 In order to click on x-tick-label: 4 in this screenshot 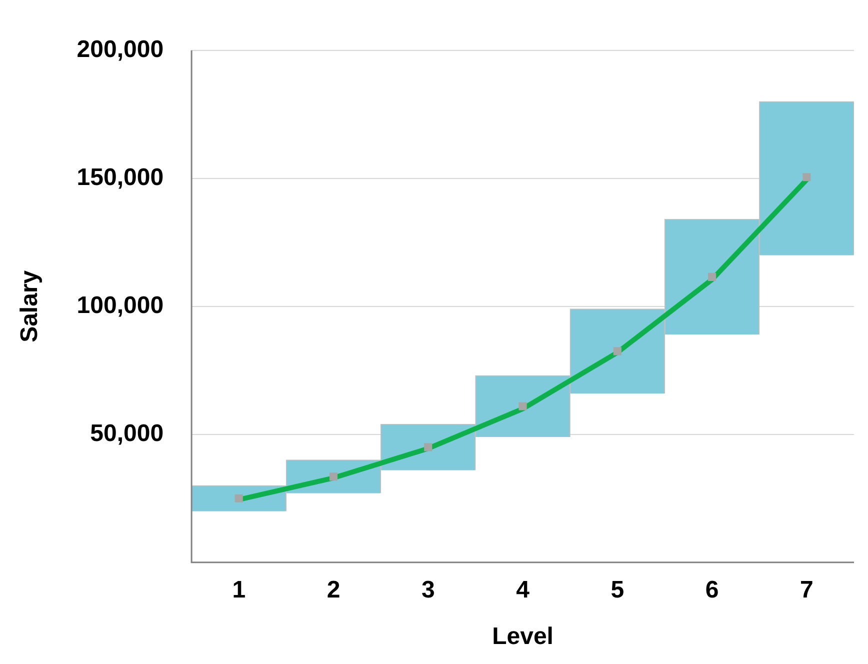, I will do `click(523, 590)`.